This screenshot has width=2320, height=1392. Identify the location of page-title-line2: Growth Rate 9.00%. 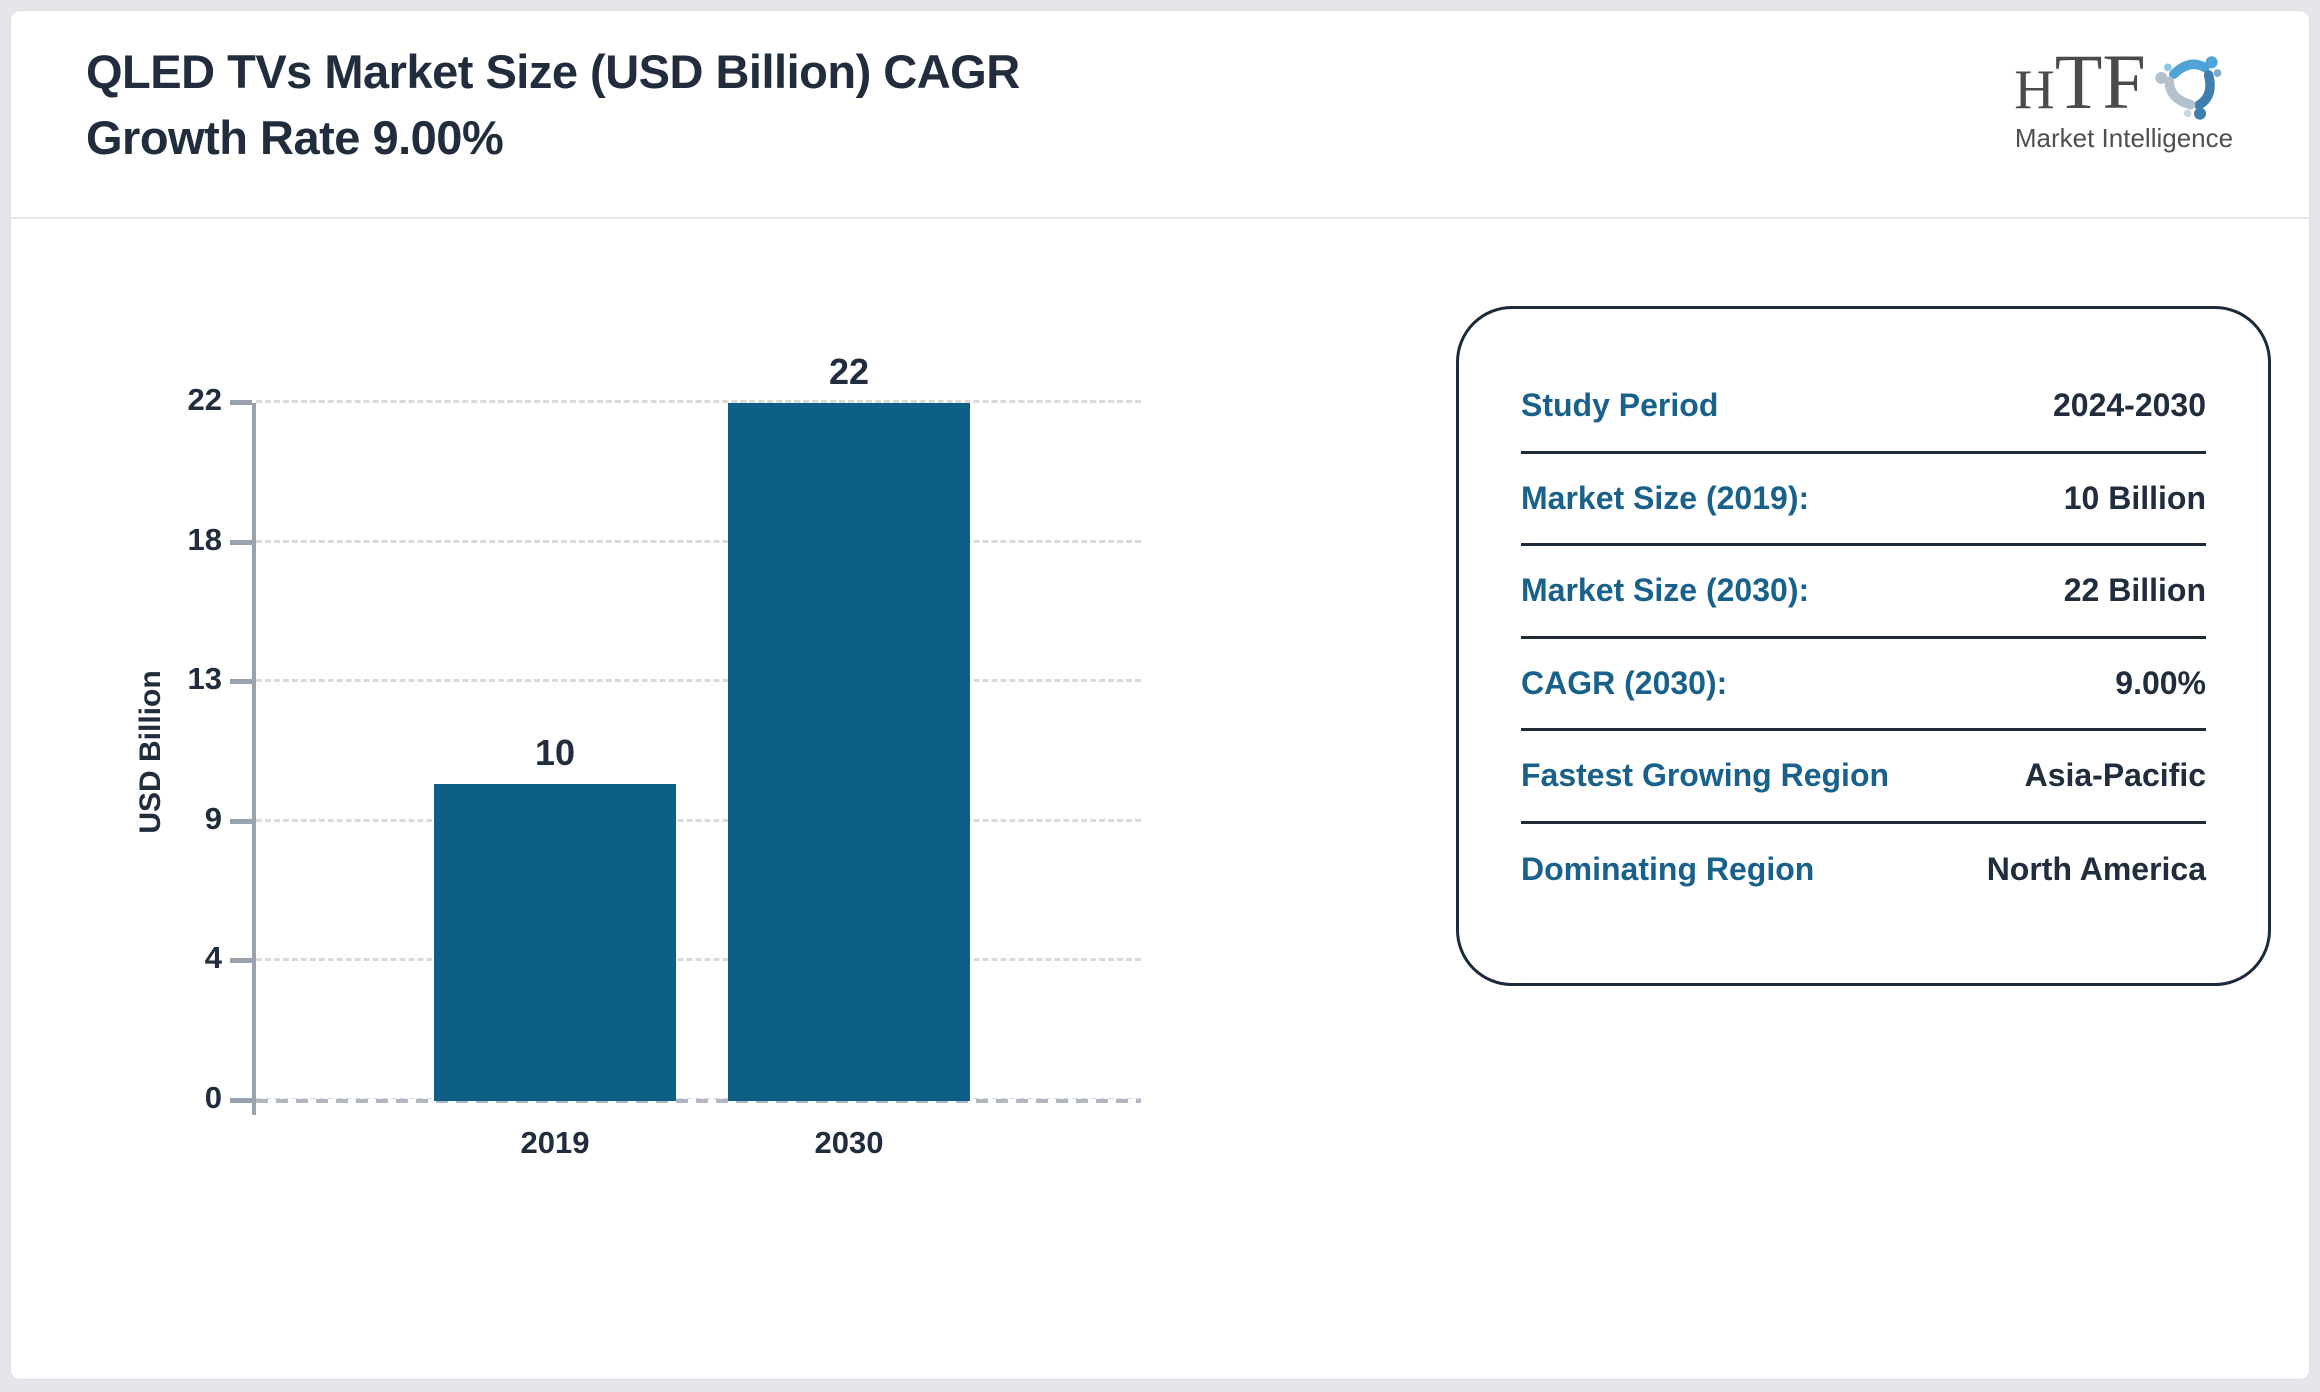
(295, 137).